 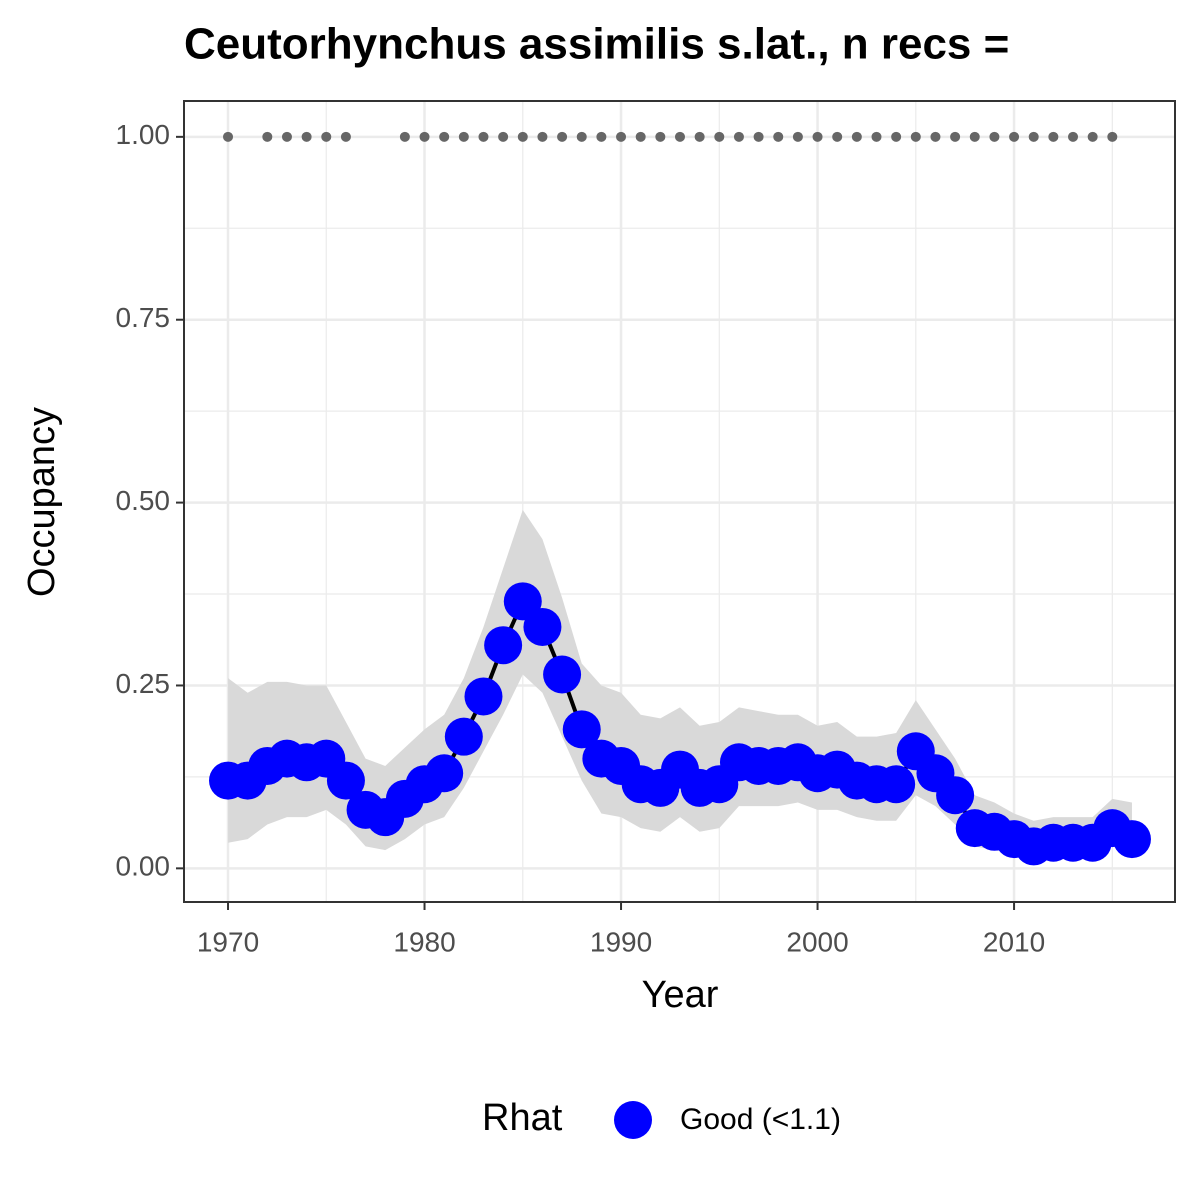 I want to click on y-axis-label: Occupancy, so click(x=42, y=502).